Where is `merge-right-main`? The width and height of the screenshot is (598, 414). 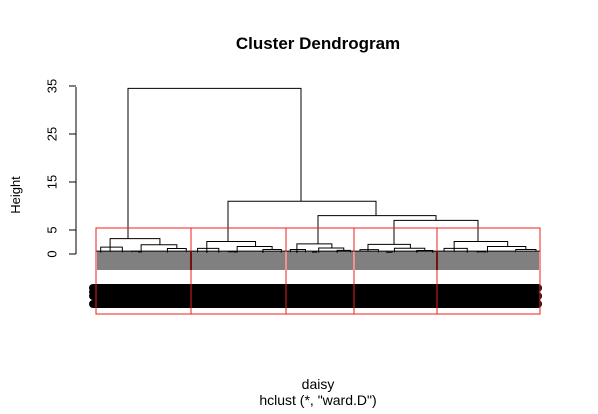
merge-right-main is located at coordinates (302, 221).